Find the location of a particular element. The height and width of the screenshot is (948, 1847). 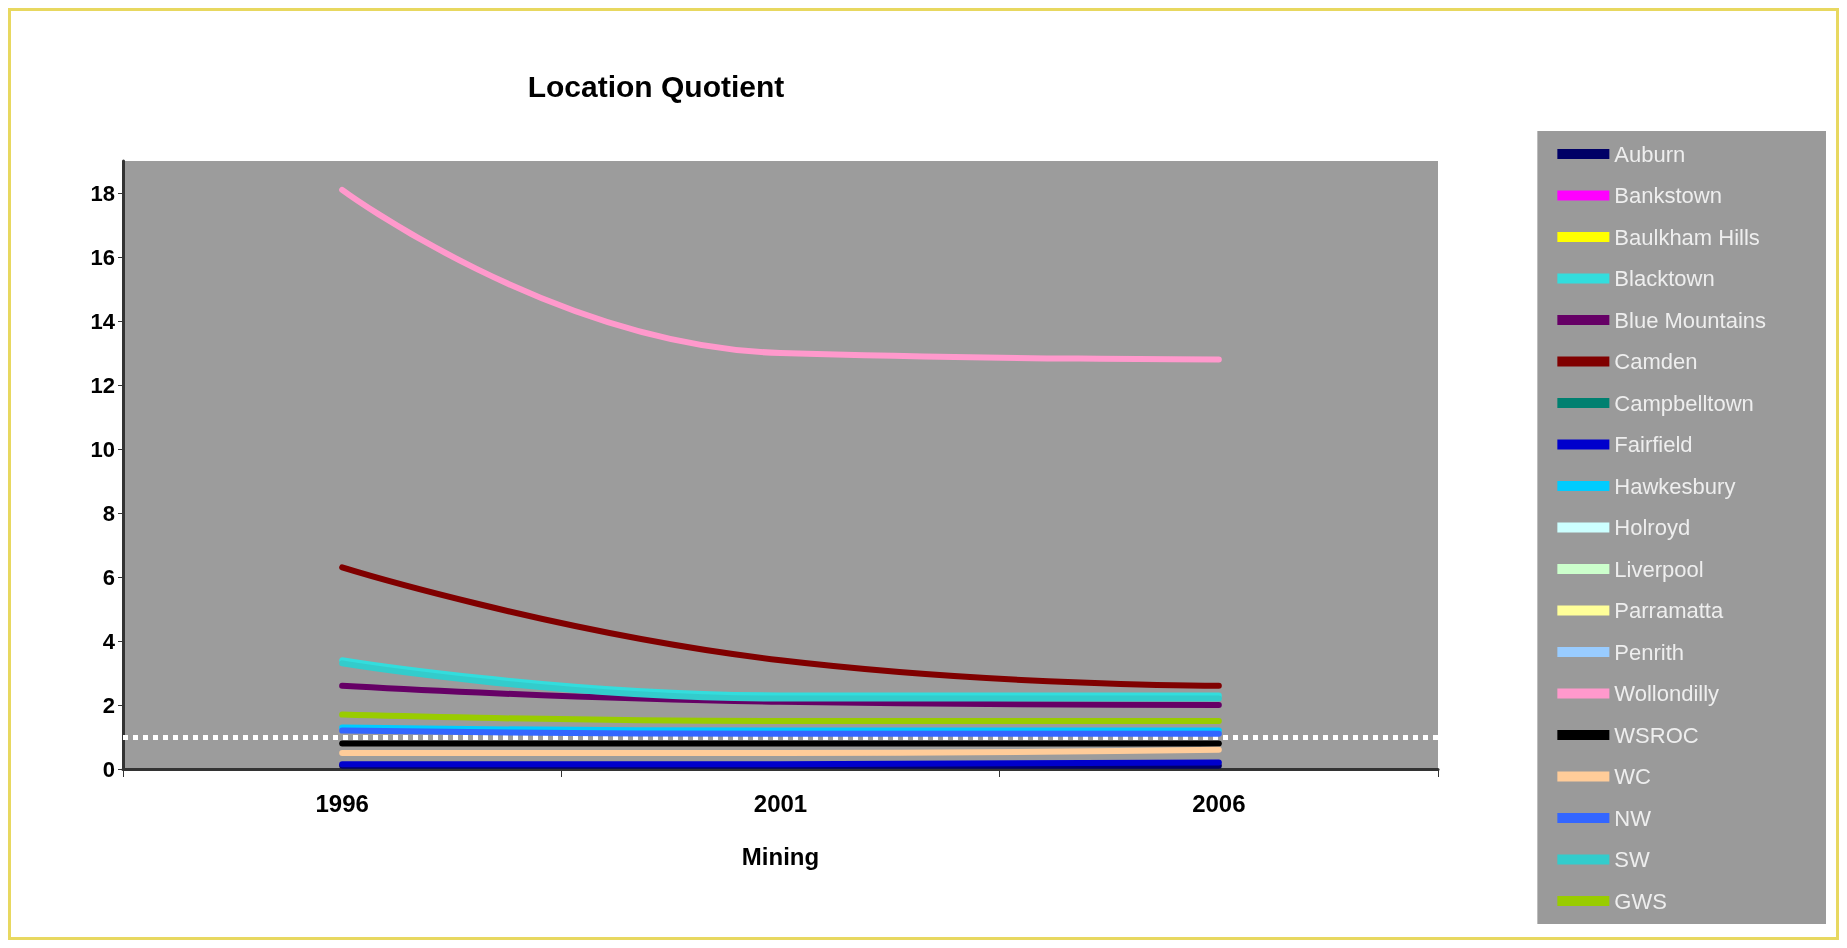

legend-label: Blacktown is located at coordinates (1664, 278).